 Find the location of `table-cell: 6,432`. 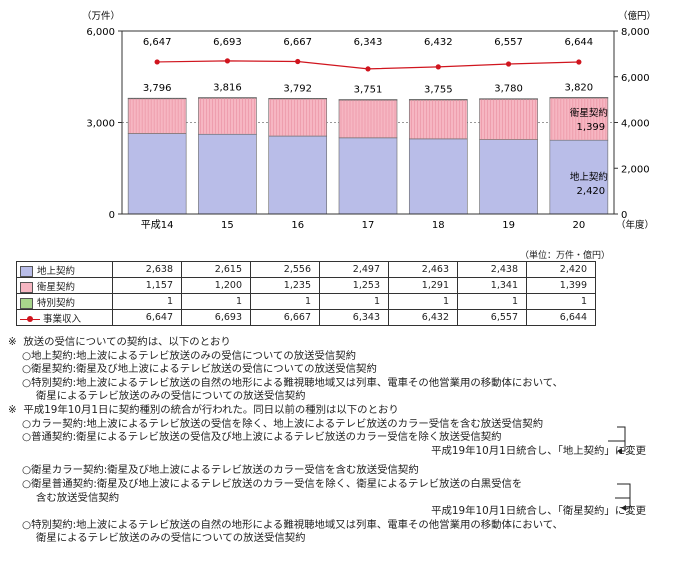

table-cell: 6,432 is located at coordinates (423, 317).